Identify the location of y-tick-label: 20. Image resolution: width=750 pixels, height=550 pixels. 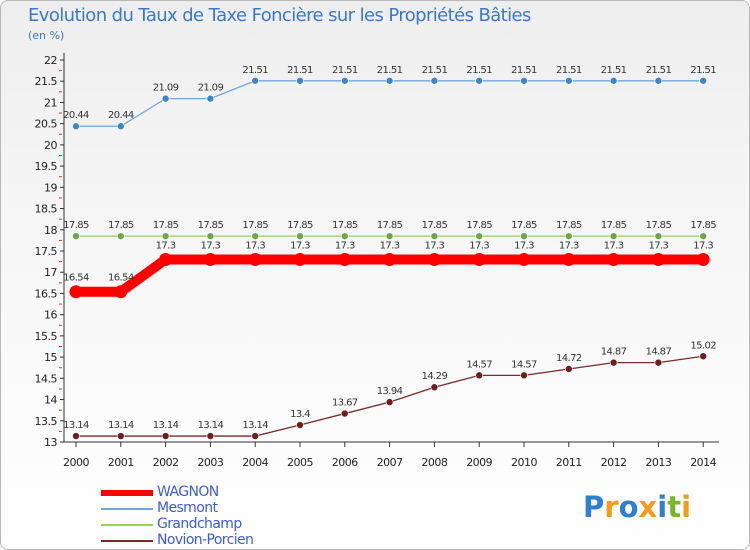
(50, 145).